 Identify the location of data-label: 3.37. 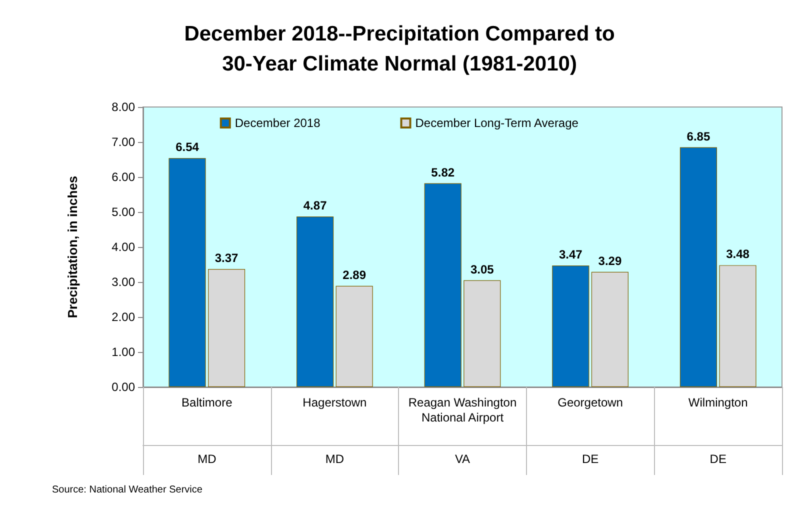
(226, 258).